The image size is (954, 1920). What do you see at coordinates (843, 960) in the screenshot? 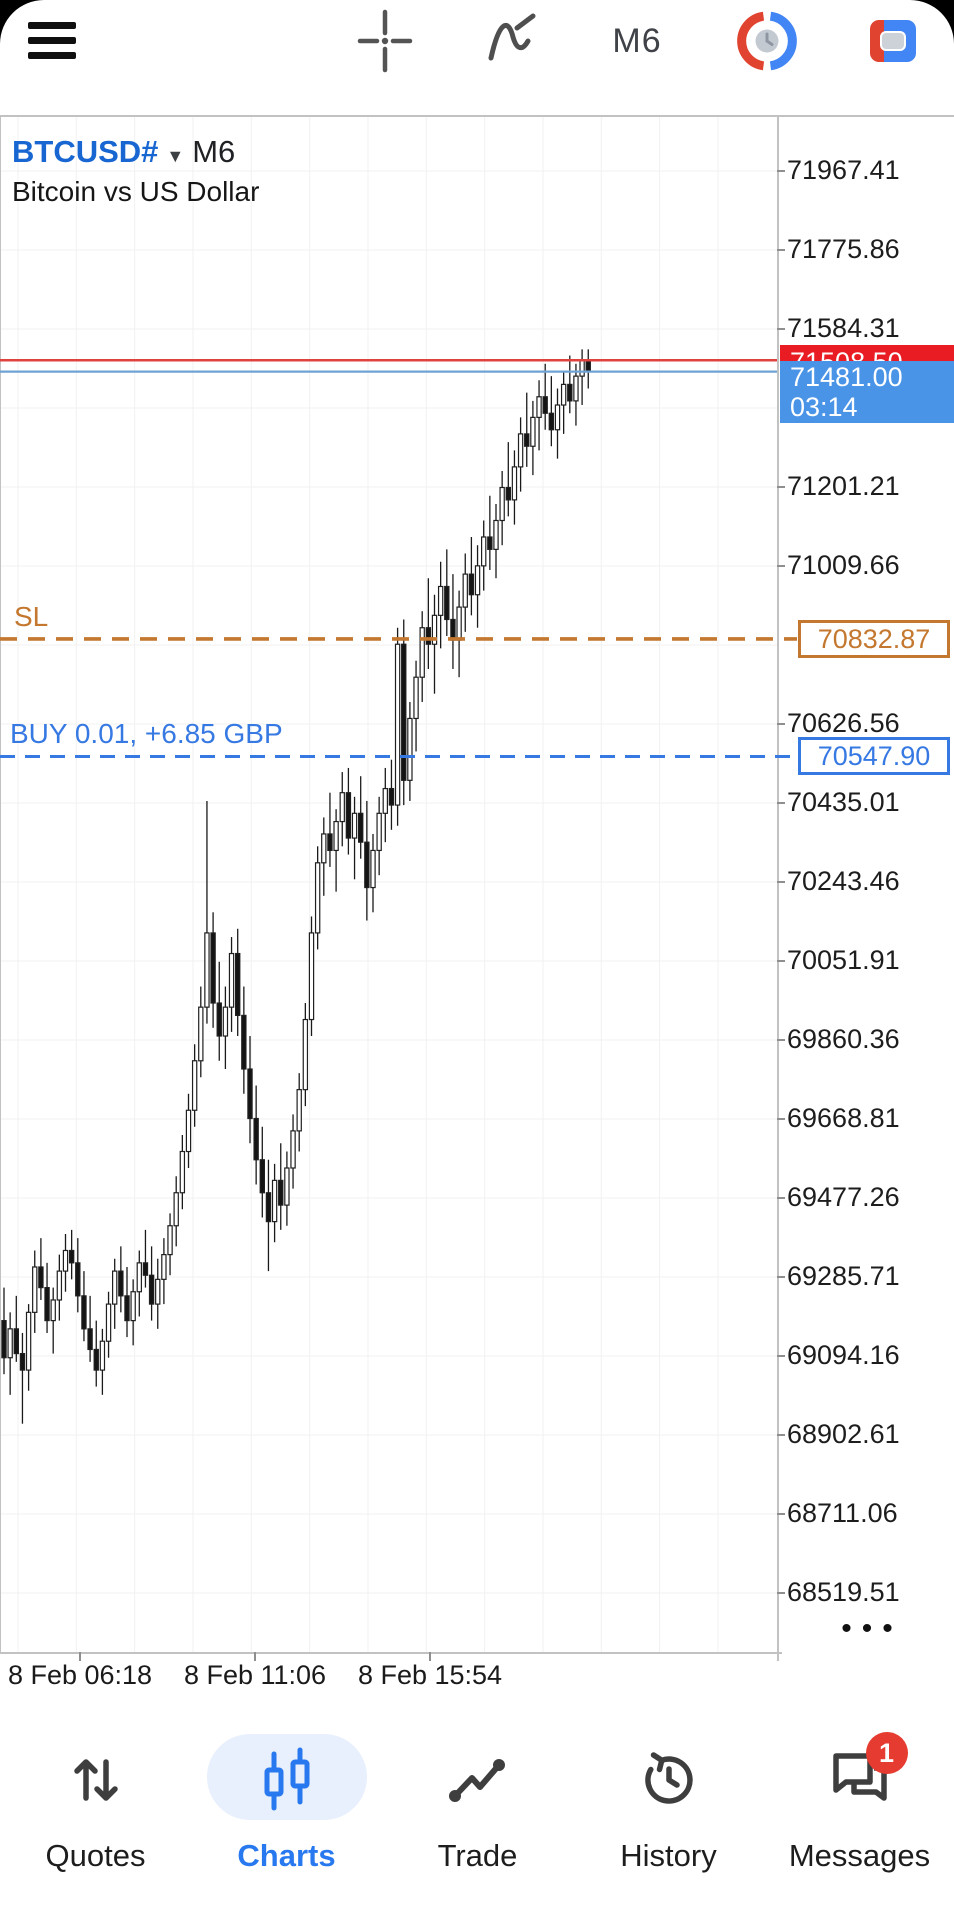
I see `price-axis-label: 70051.91` at bounding box center [843, 960].